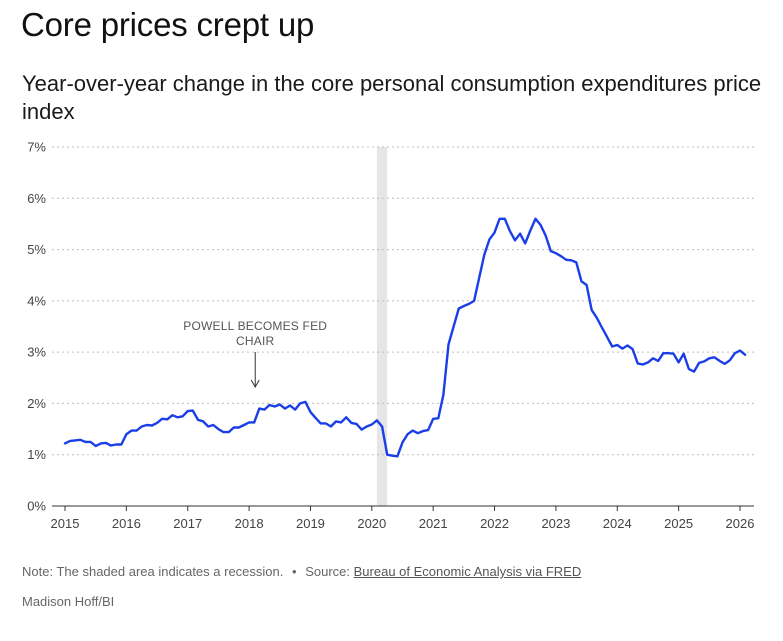 Image resolution: width=783 pixels, height=641 pixels. I want to click on x-tick-label: 2019, so click(310, 523).